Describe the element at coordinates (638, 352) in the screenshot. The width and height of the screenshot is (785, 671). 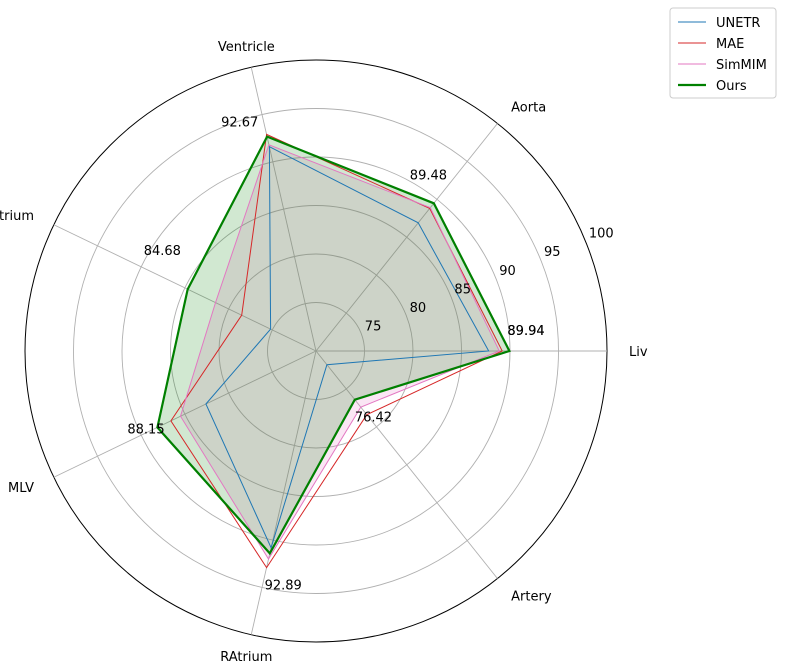
I see `axis-label-liv: Liv` at that location.